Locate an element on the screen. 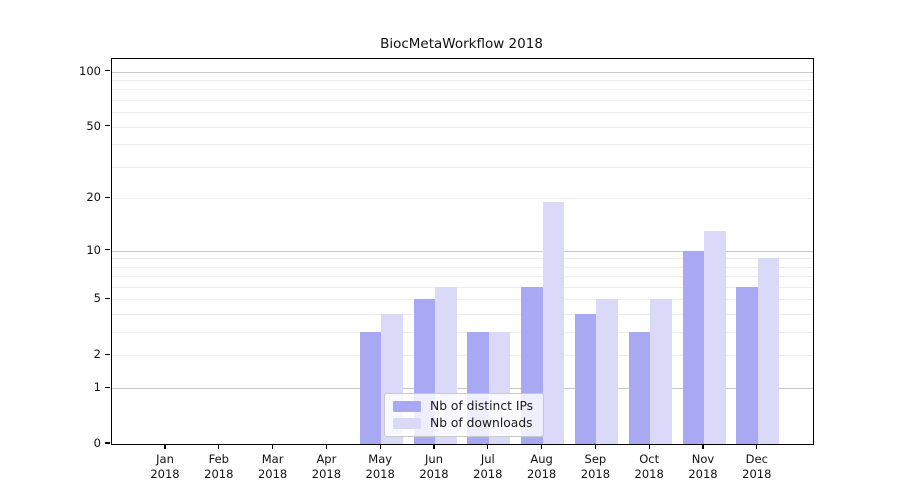  legend-label-distinct-ips: Nb of distinct IPs is located at coordinates (482, 406).